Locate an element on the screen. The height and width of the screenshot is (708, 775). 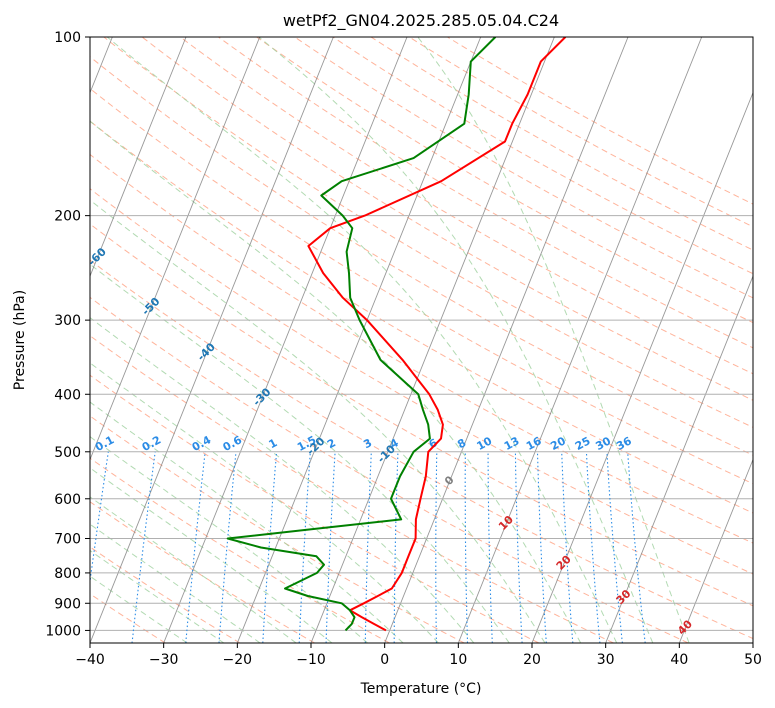
isotherm-label: 20 is located at coordinates (564, 562).